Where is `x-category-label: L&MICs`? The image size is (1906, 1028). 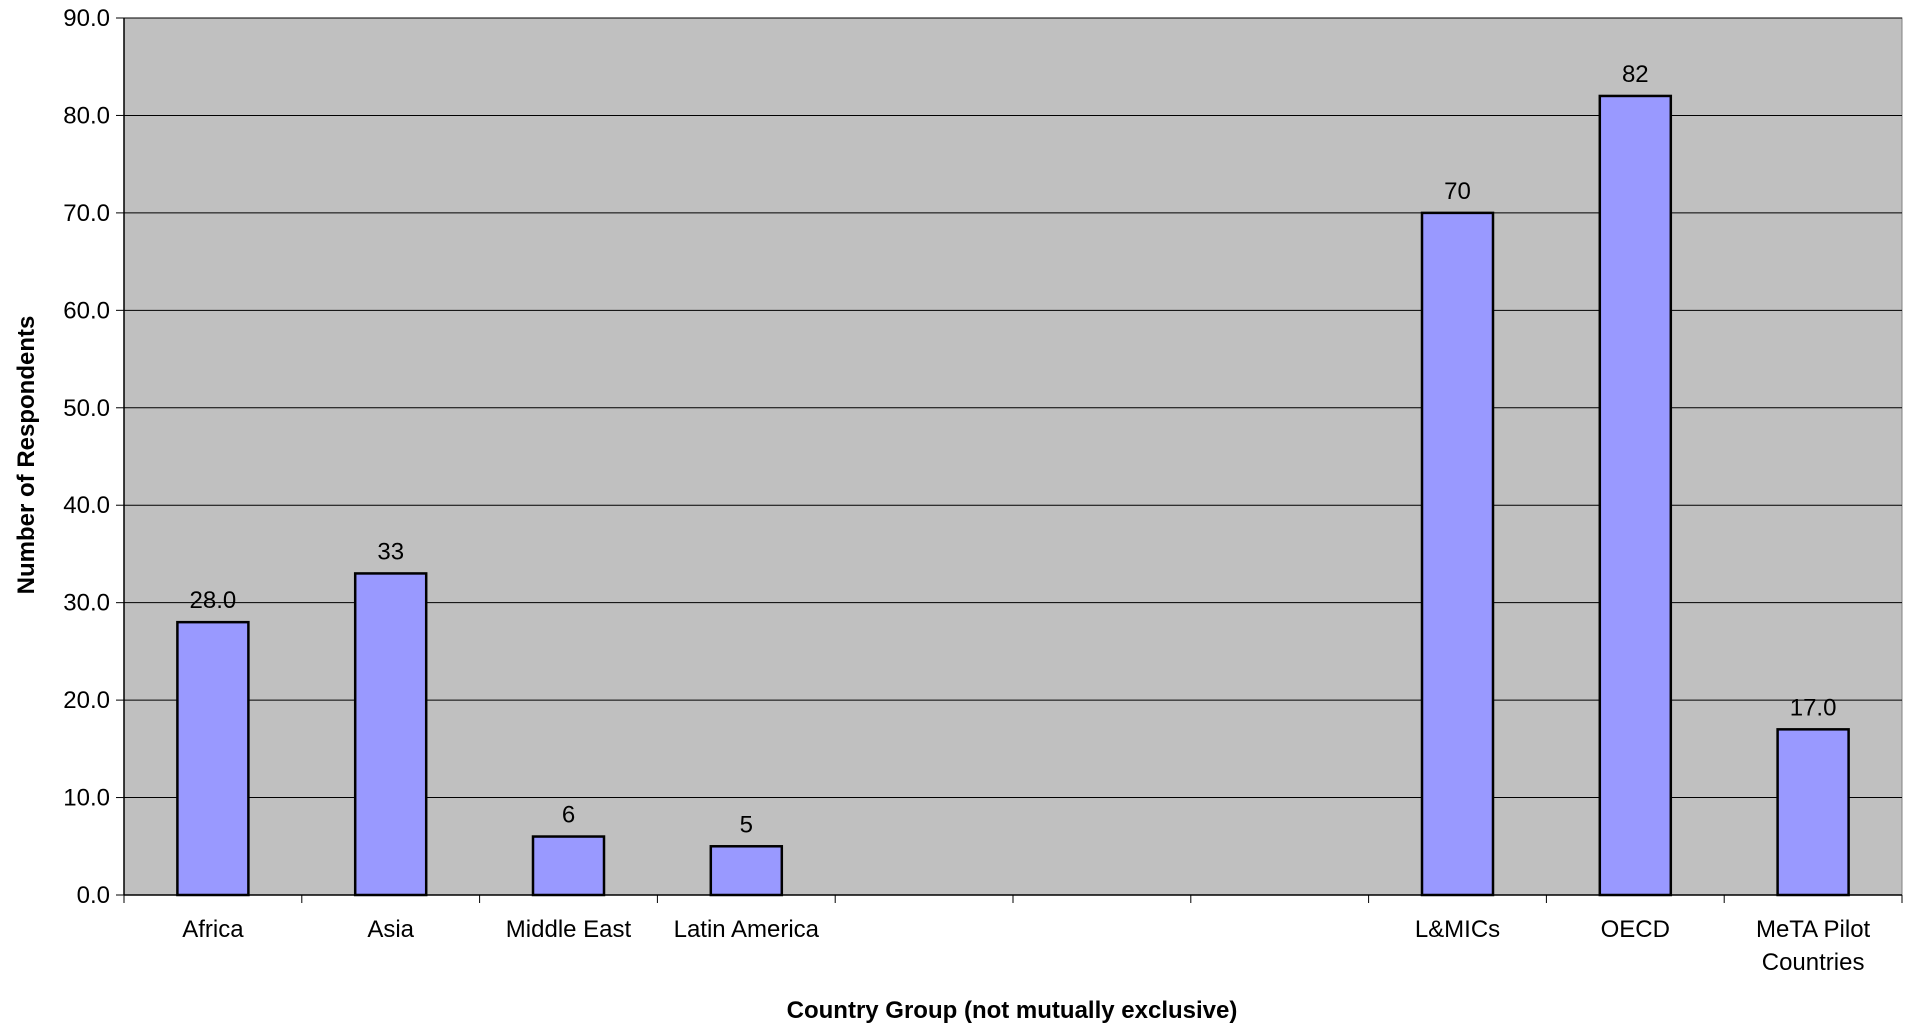 x-category-label: L&MICs is located at coordinates (1457, 929).